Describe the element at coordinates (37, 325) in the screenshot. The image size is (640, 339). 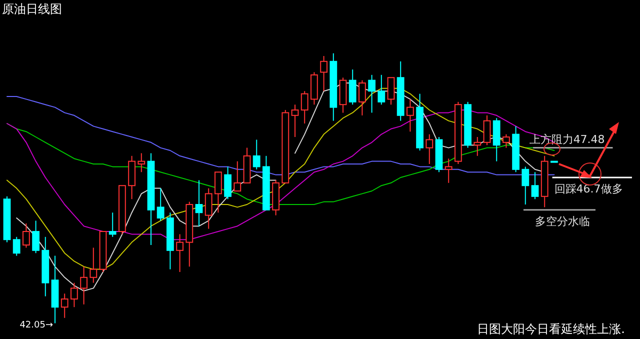
I see `annotation: 42.05→` at that location.